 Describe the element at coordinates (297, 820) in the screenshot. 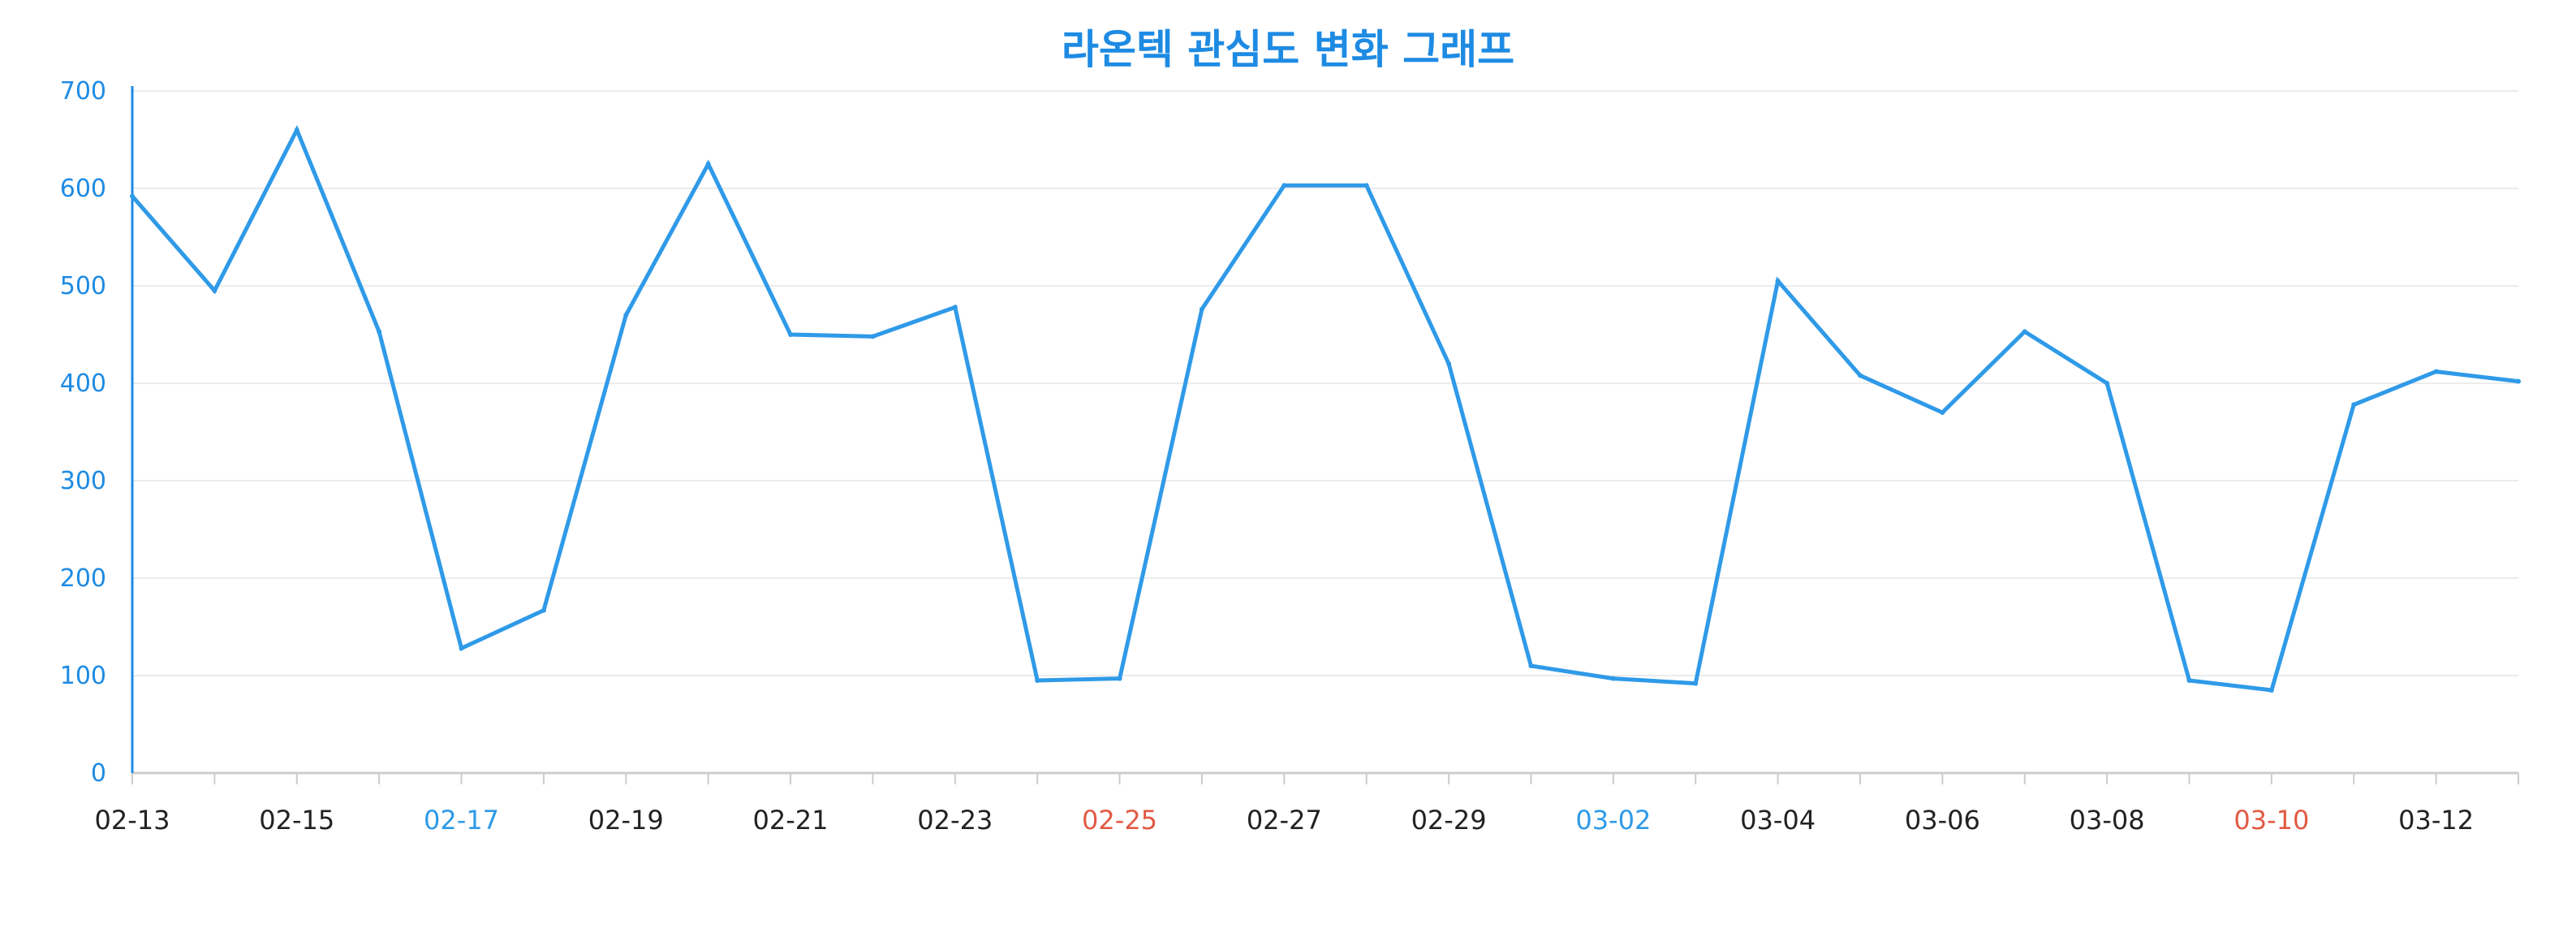

I see `x-tick-label-02-15: 02-15` at that location.